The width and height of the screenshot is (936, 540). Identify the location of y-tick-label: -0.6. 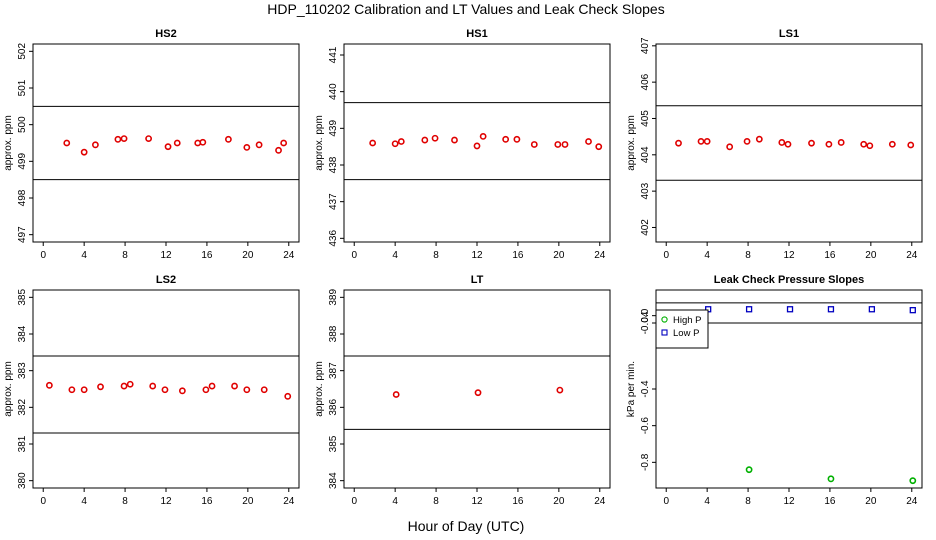
(645, 426).